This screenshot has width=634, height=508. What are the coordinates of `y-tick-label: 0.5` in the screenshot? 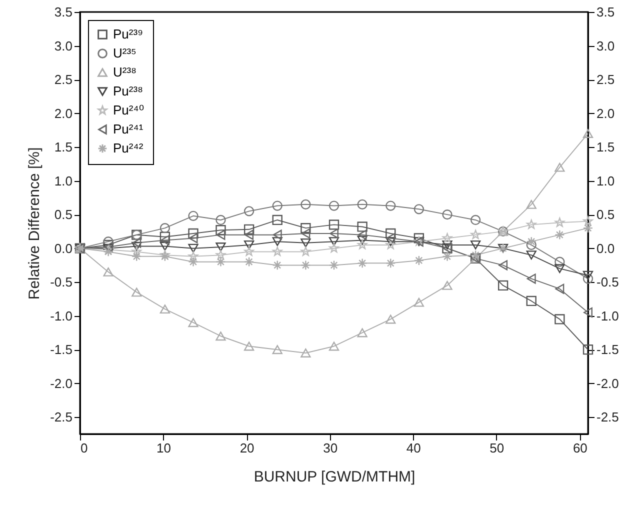 It's located at (63, 214).